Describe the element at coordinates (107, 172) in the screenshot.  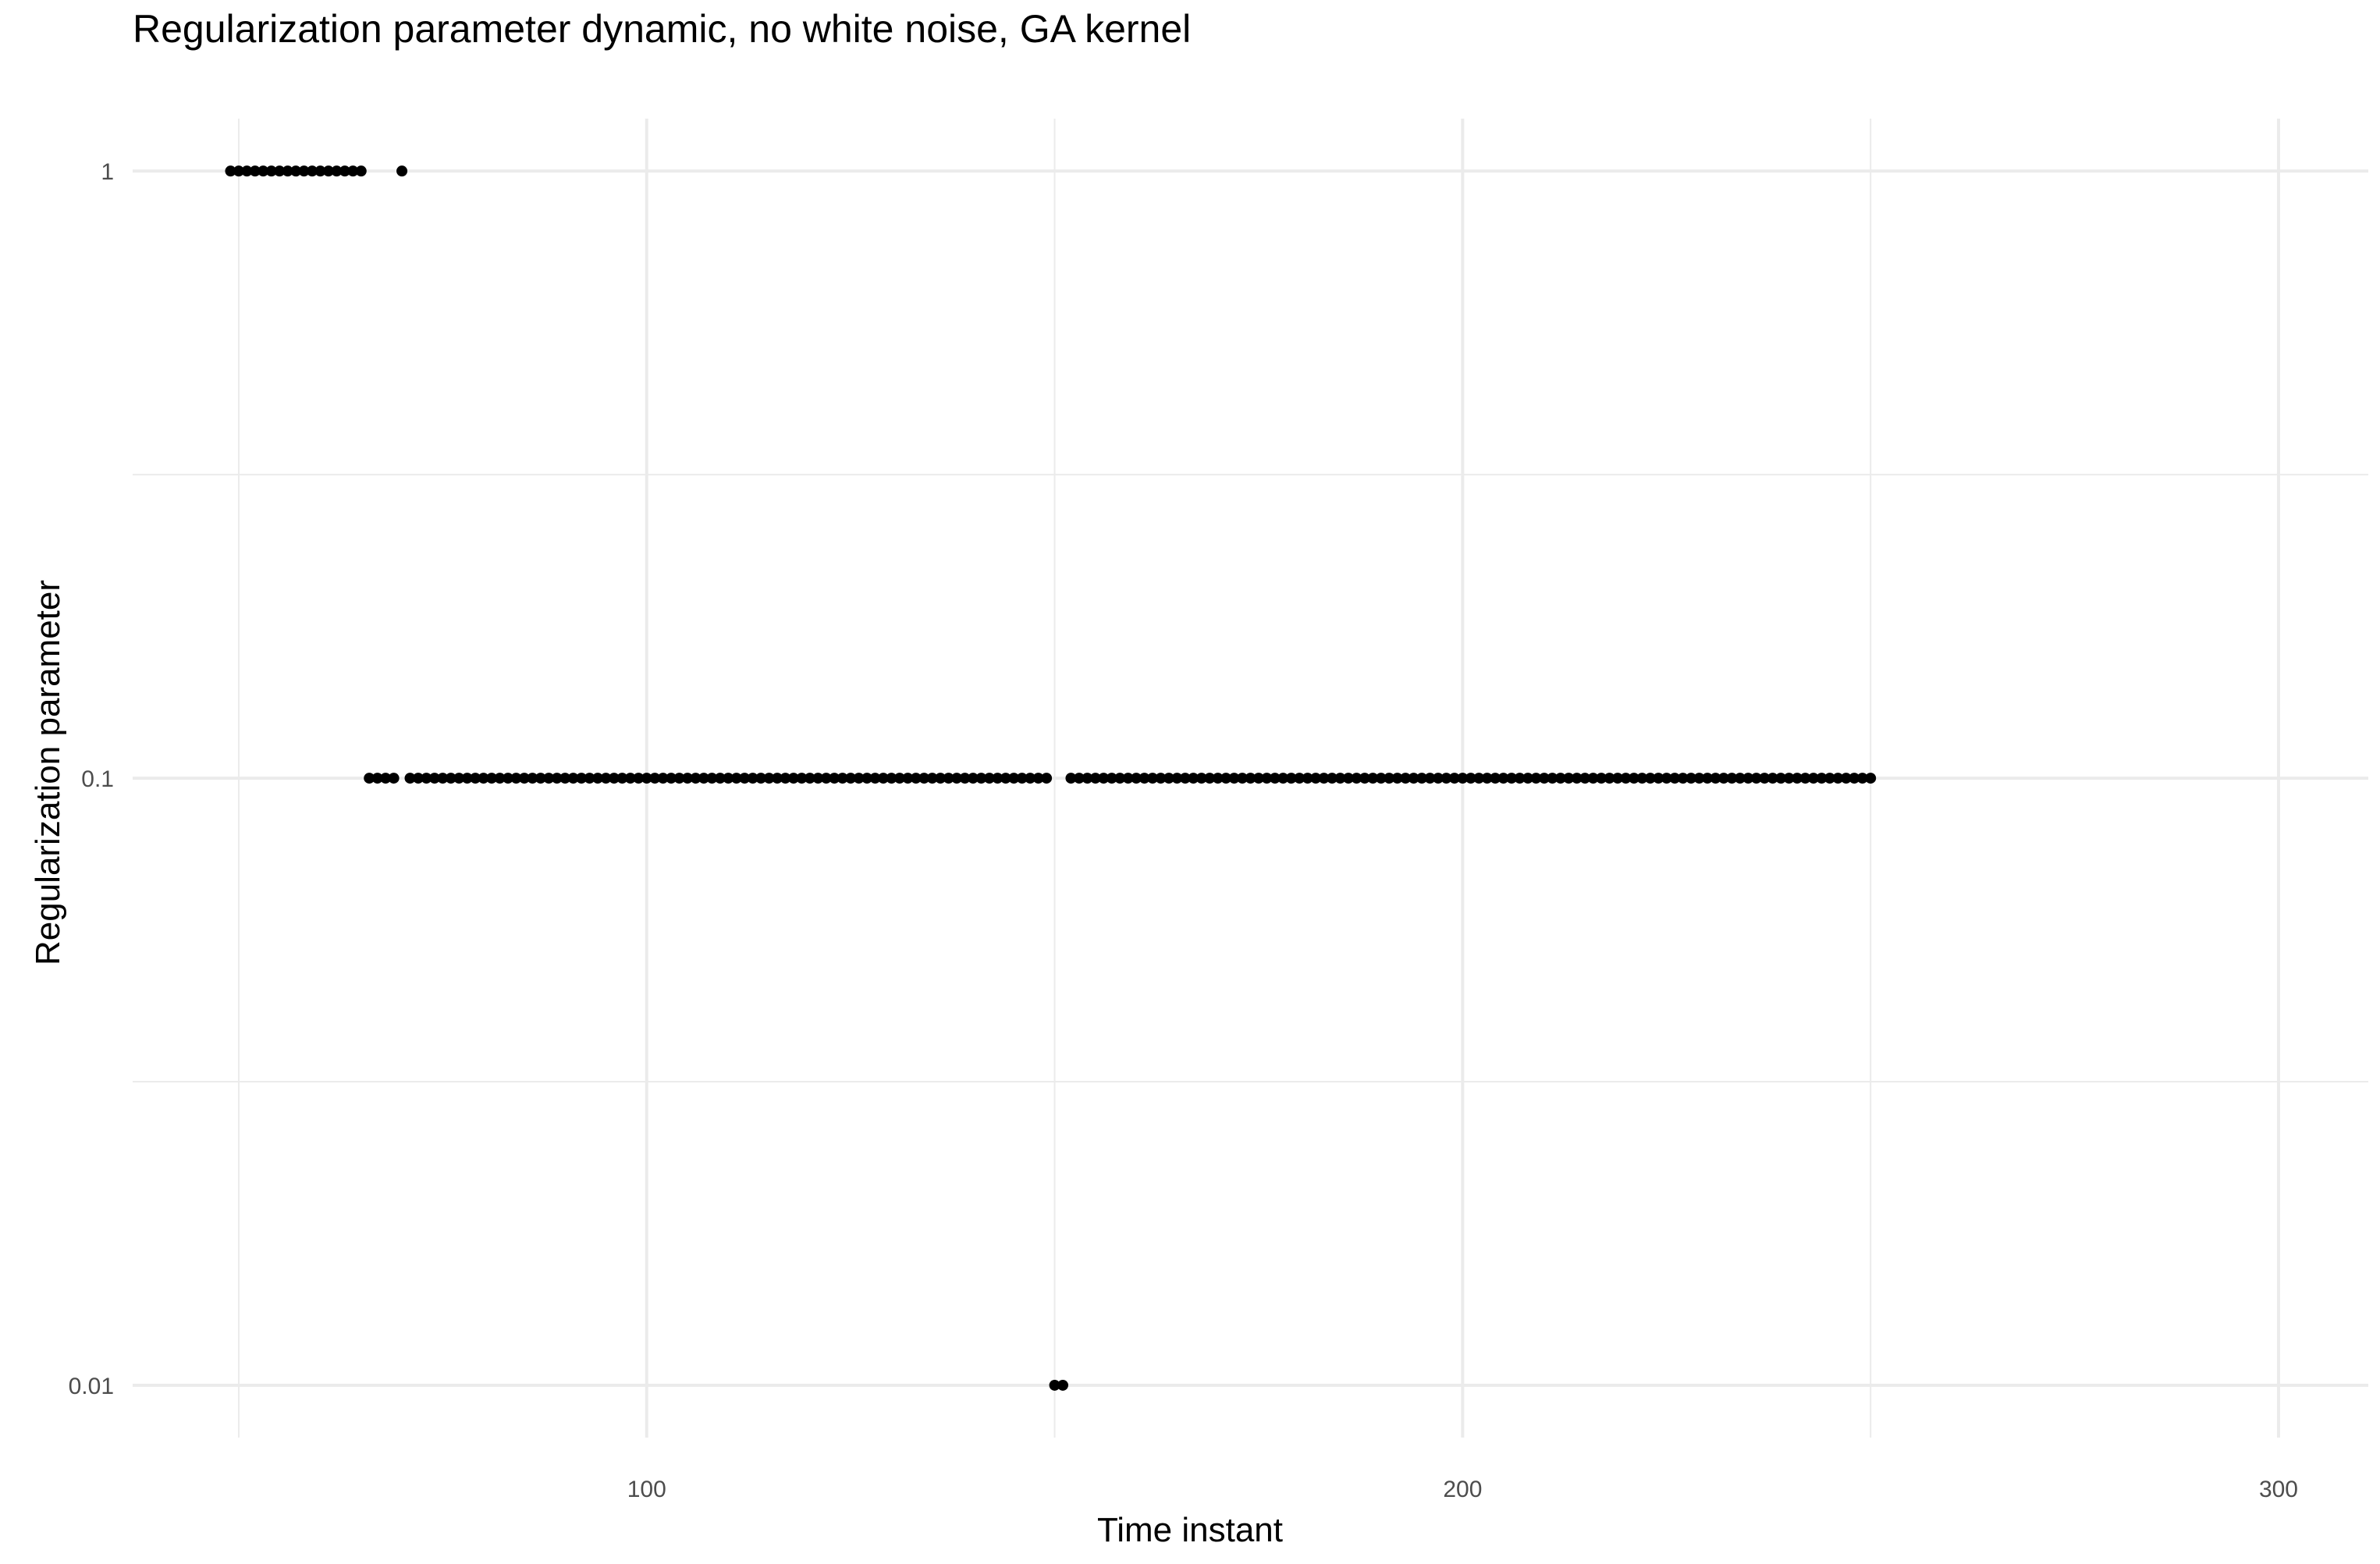
I see `y-tick-label: 1` at that location.